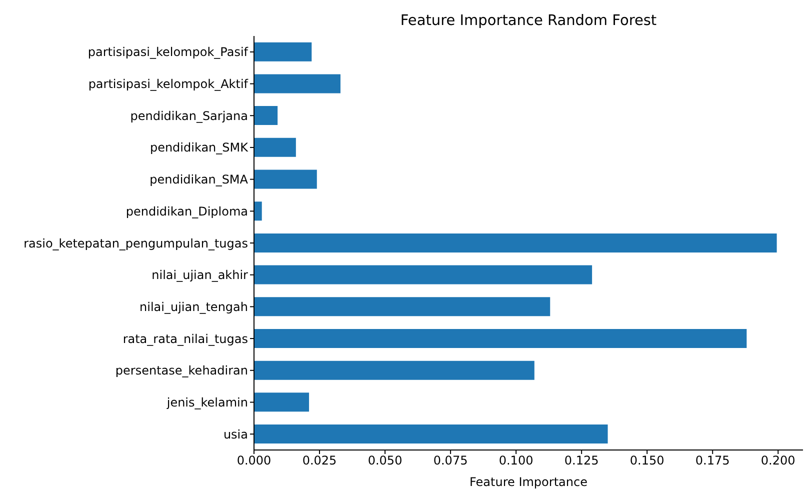  I want to click on y-tick-label: jenis_kelamin, so click(207, 402).